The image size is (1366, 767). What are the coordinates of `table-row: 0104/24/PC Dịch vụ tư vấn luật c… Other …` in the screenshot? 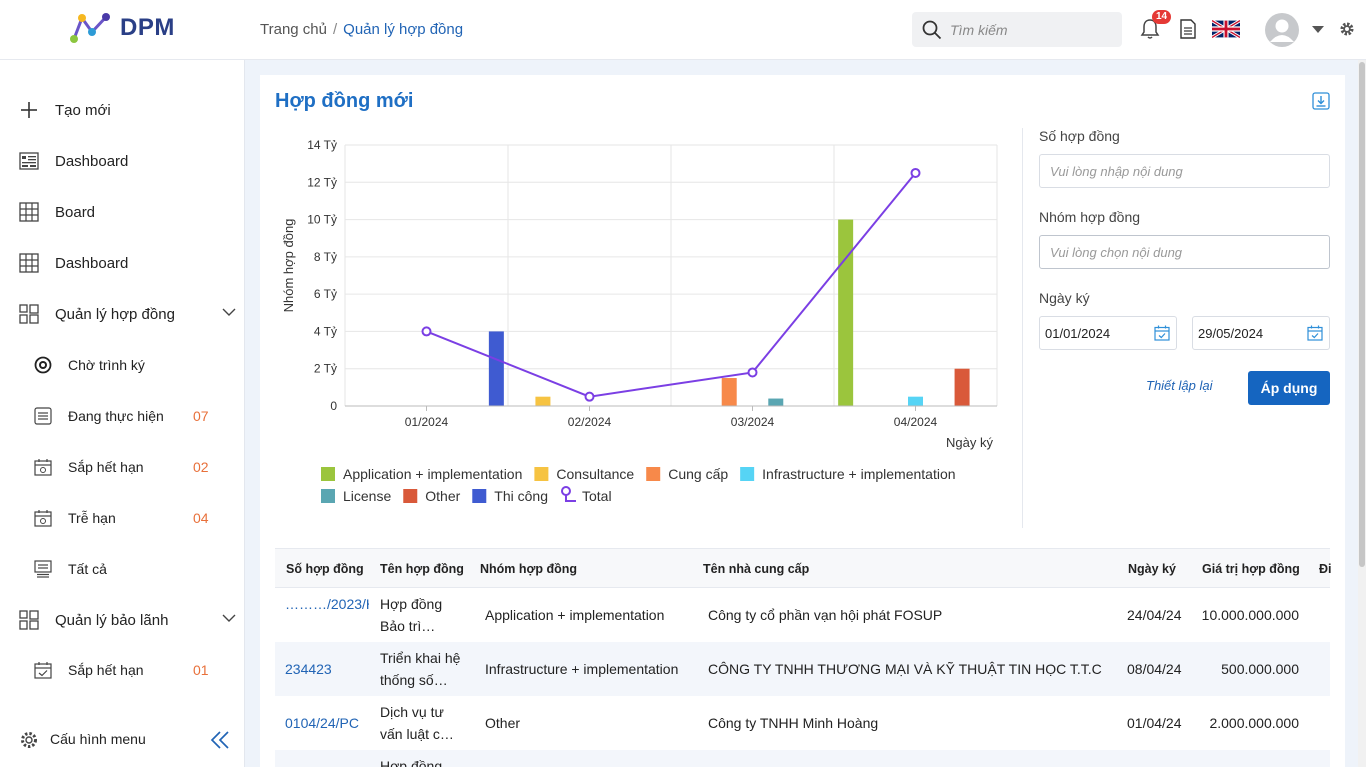 It's located at (802, 723).